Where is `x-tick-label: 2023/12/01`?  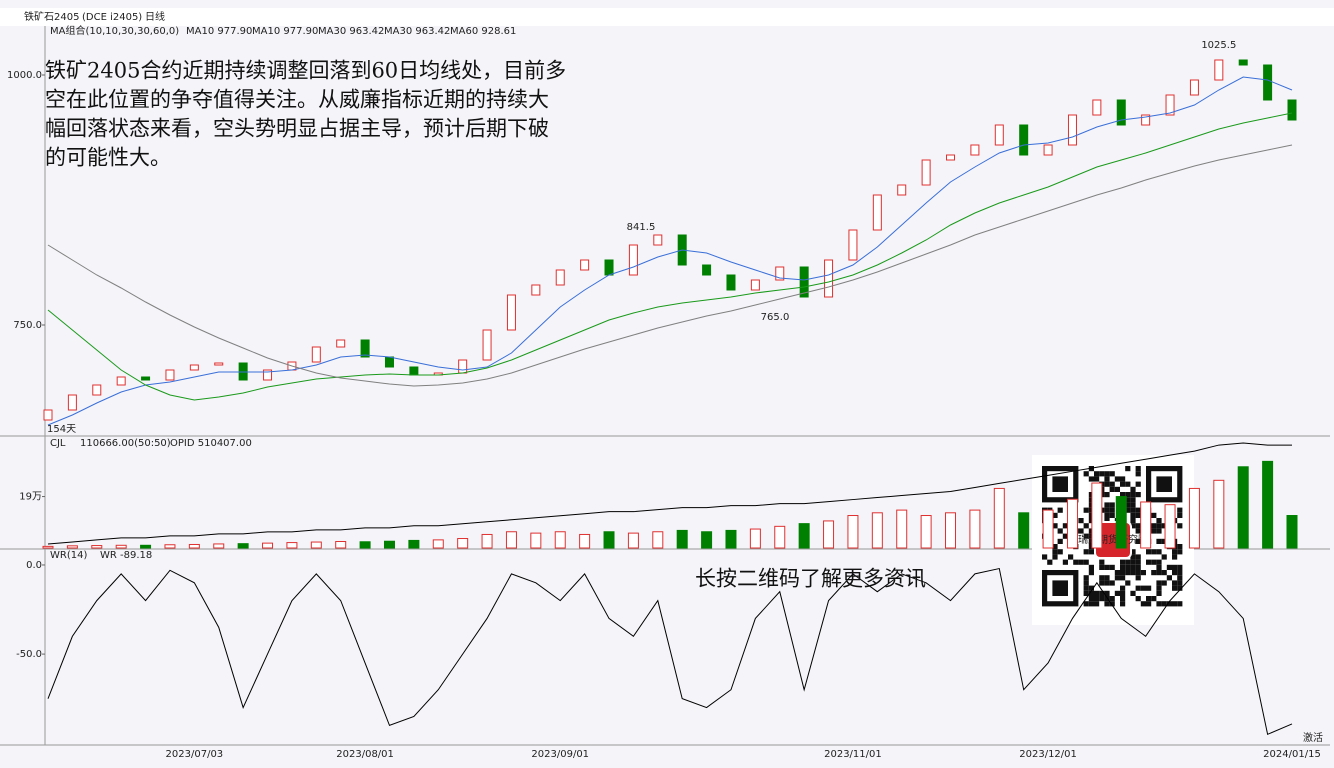 x-tick-label: 2023/12/01 is located at coordinates (1048, 754).